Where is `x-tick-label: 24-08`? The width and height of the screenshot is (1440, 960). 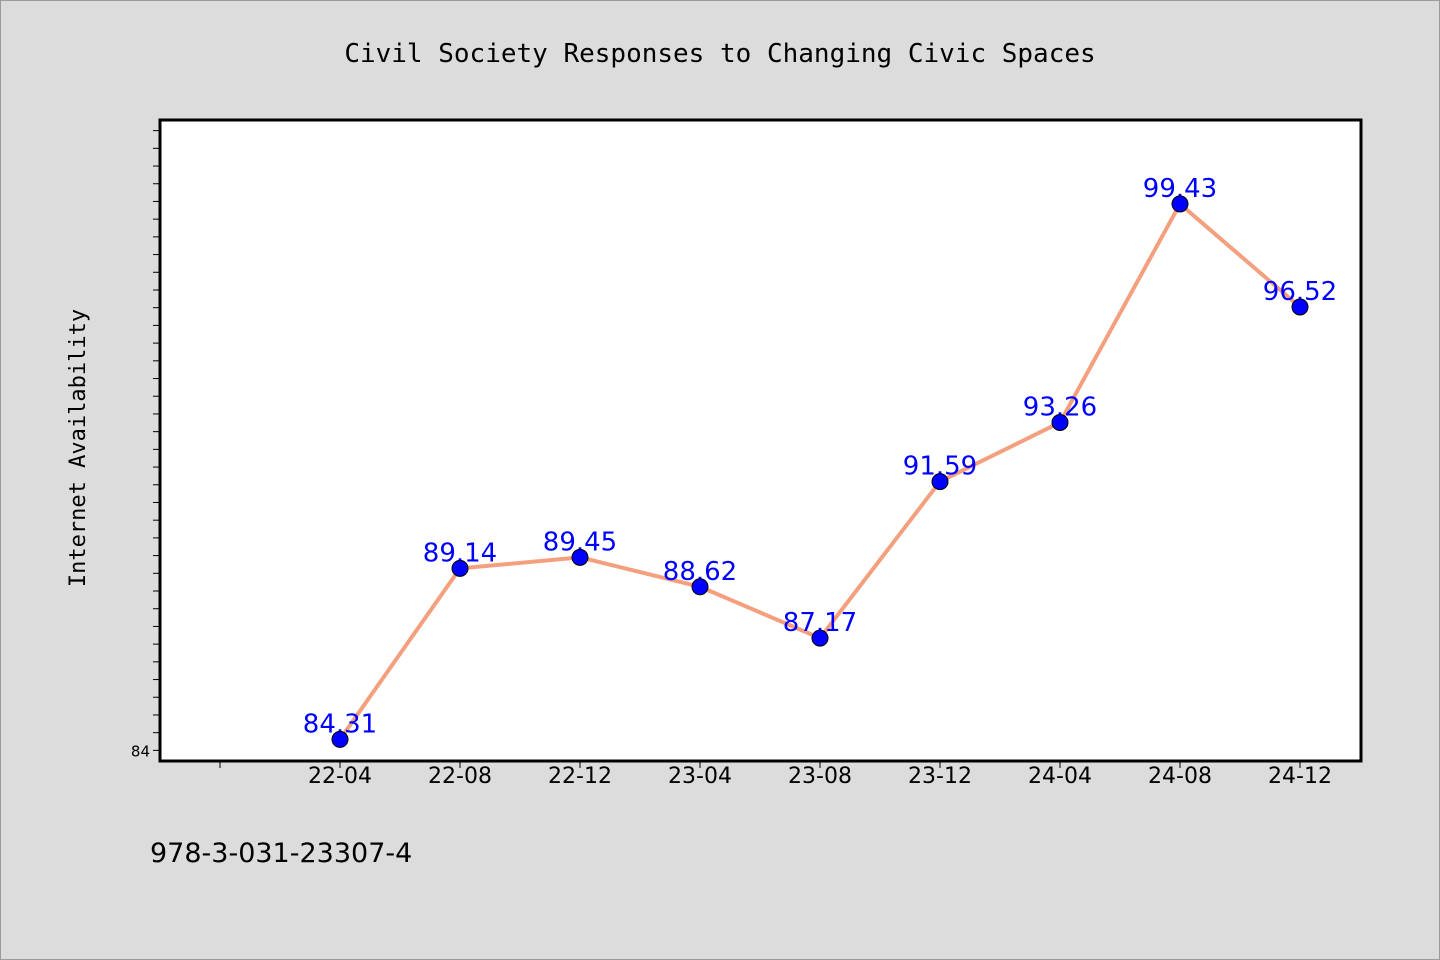 x-tick-label: 24-08 is located at coordinates (1180, 776).